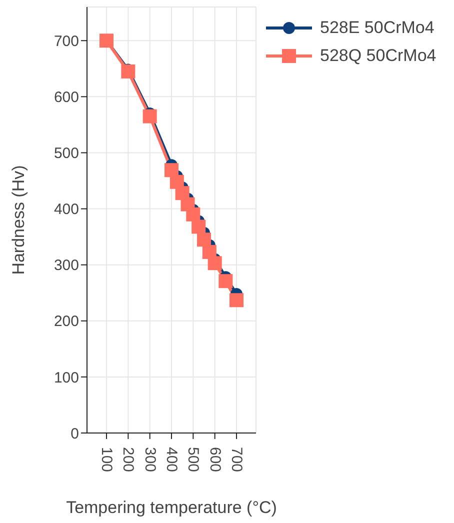 The width and height of the screenshot is (454, 523). I want to click on y-tick-label: 500, so click(66, 153).